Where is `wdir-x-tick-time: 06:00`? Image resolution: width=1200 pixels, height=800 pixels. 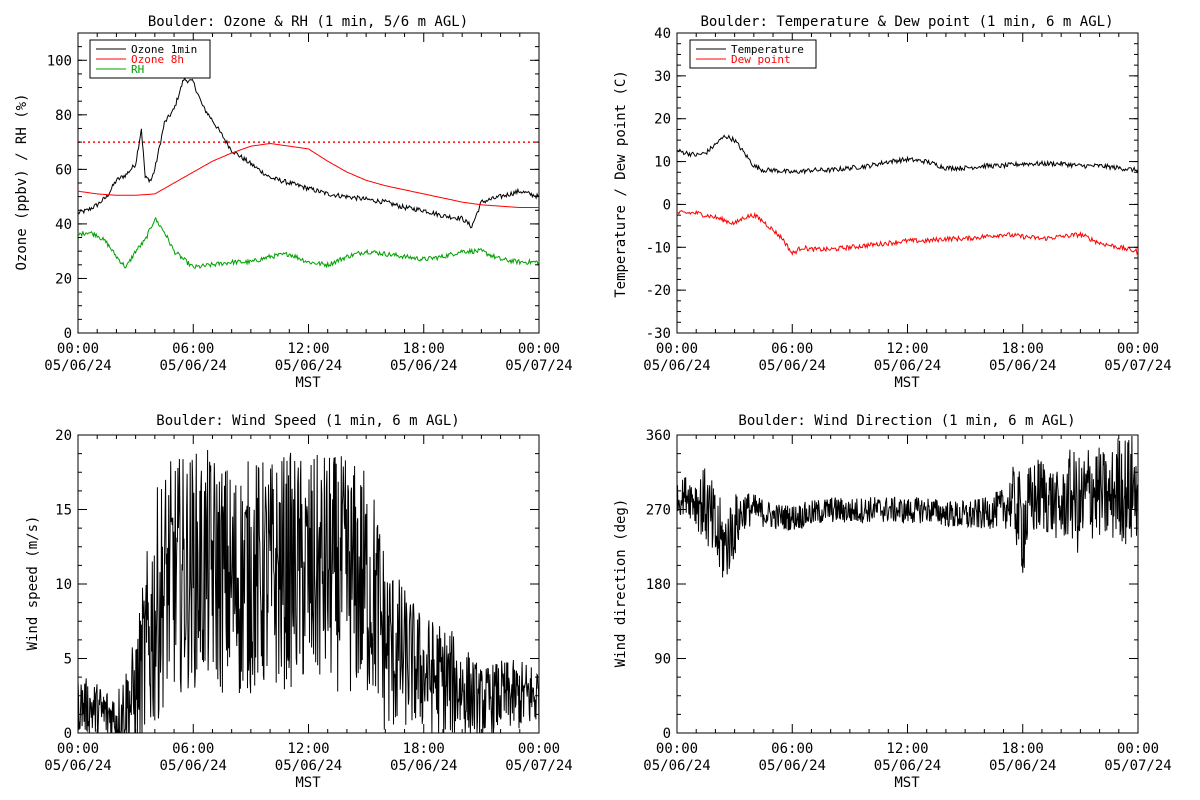
wdir-x-tick-time: 06:00 is located at coordinates (792, 749).